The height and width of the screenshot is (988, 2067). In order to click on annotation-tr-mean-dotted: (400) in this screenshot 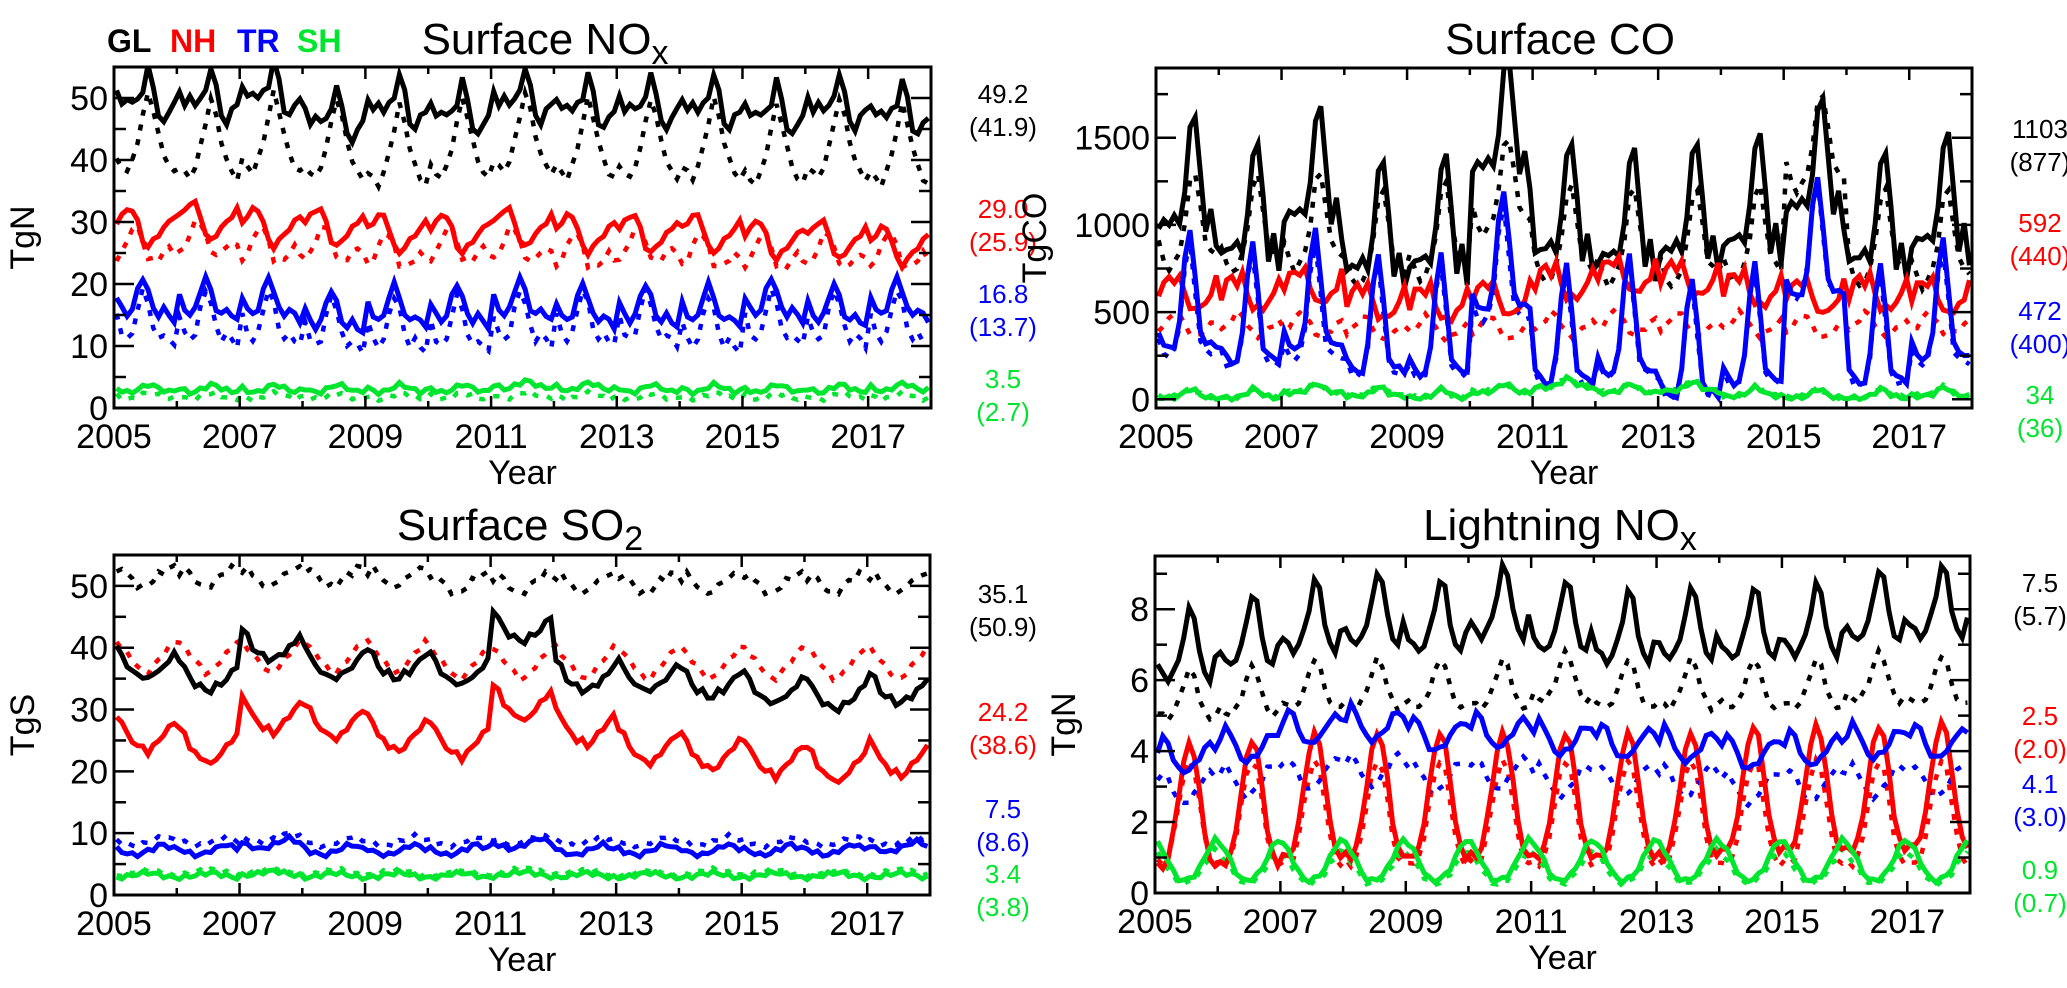, I will do `click(2038, 344)`.